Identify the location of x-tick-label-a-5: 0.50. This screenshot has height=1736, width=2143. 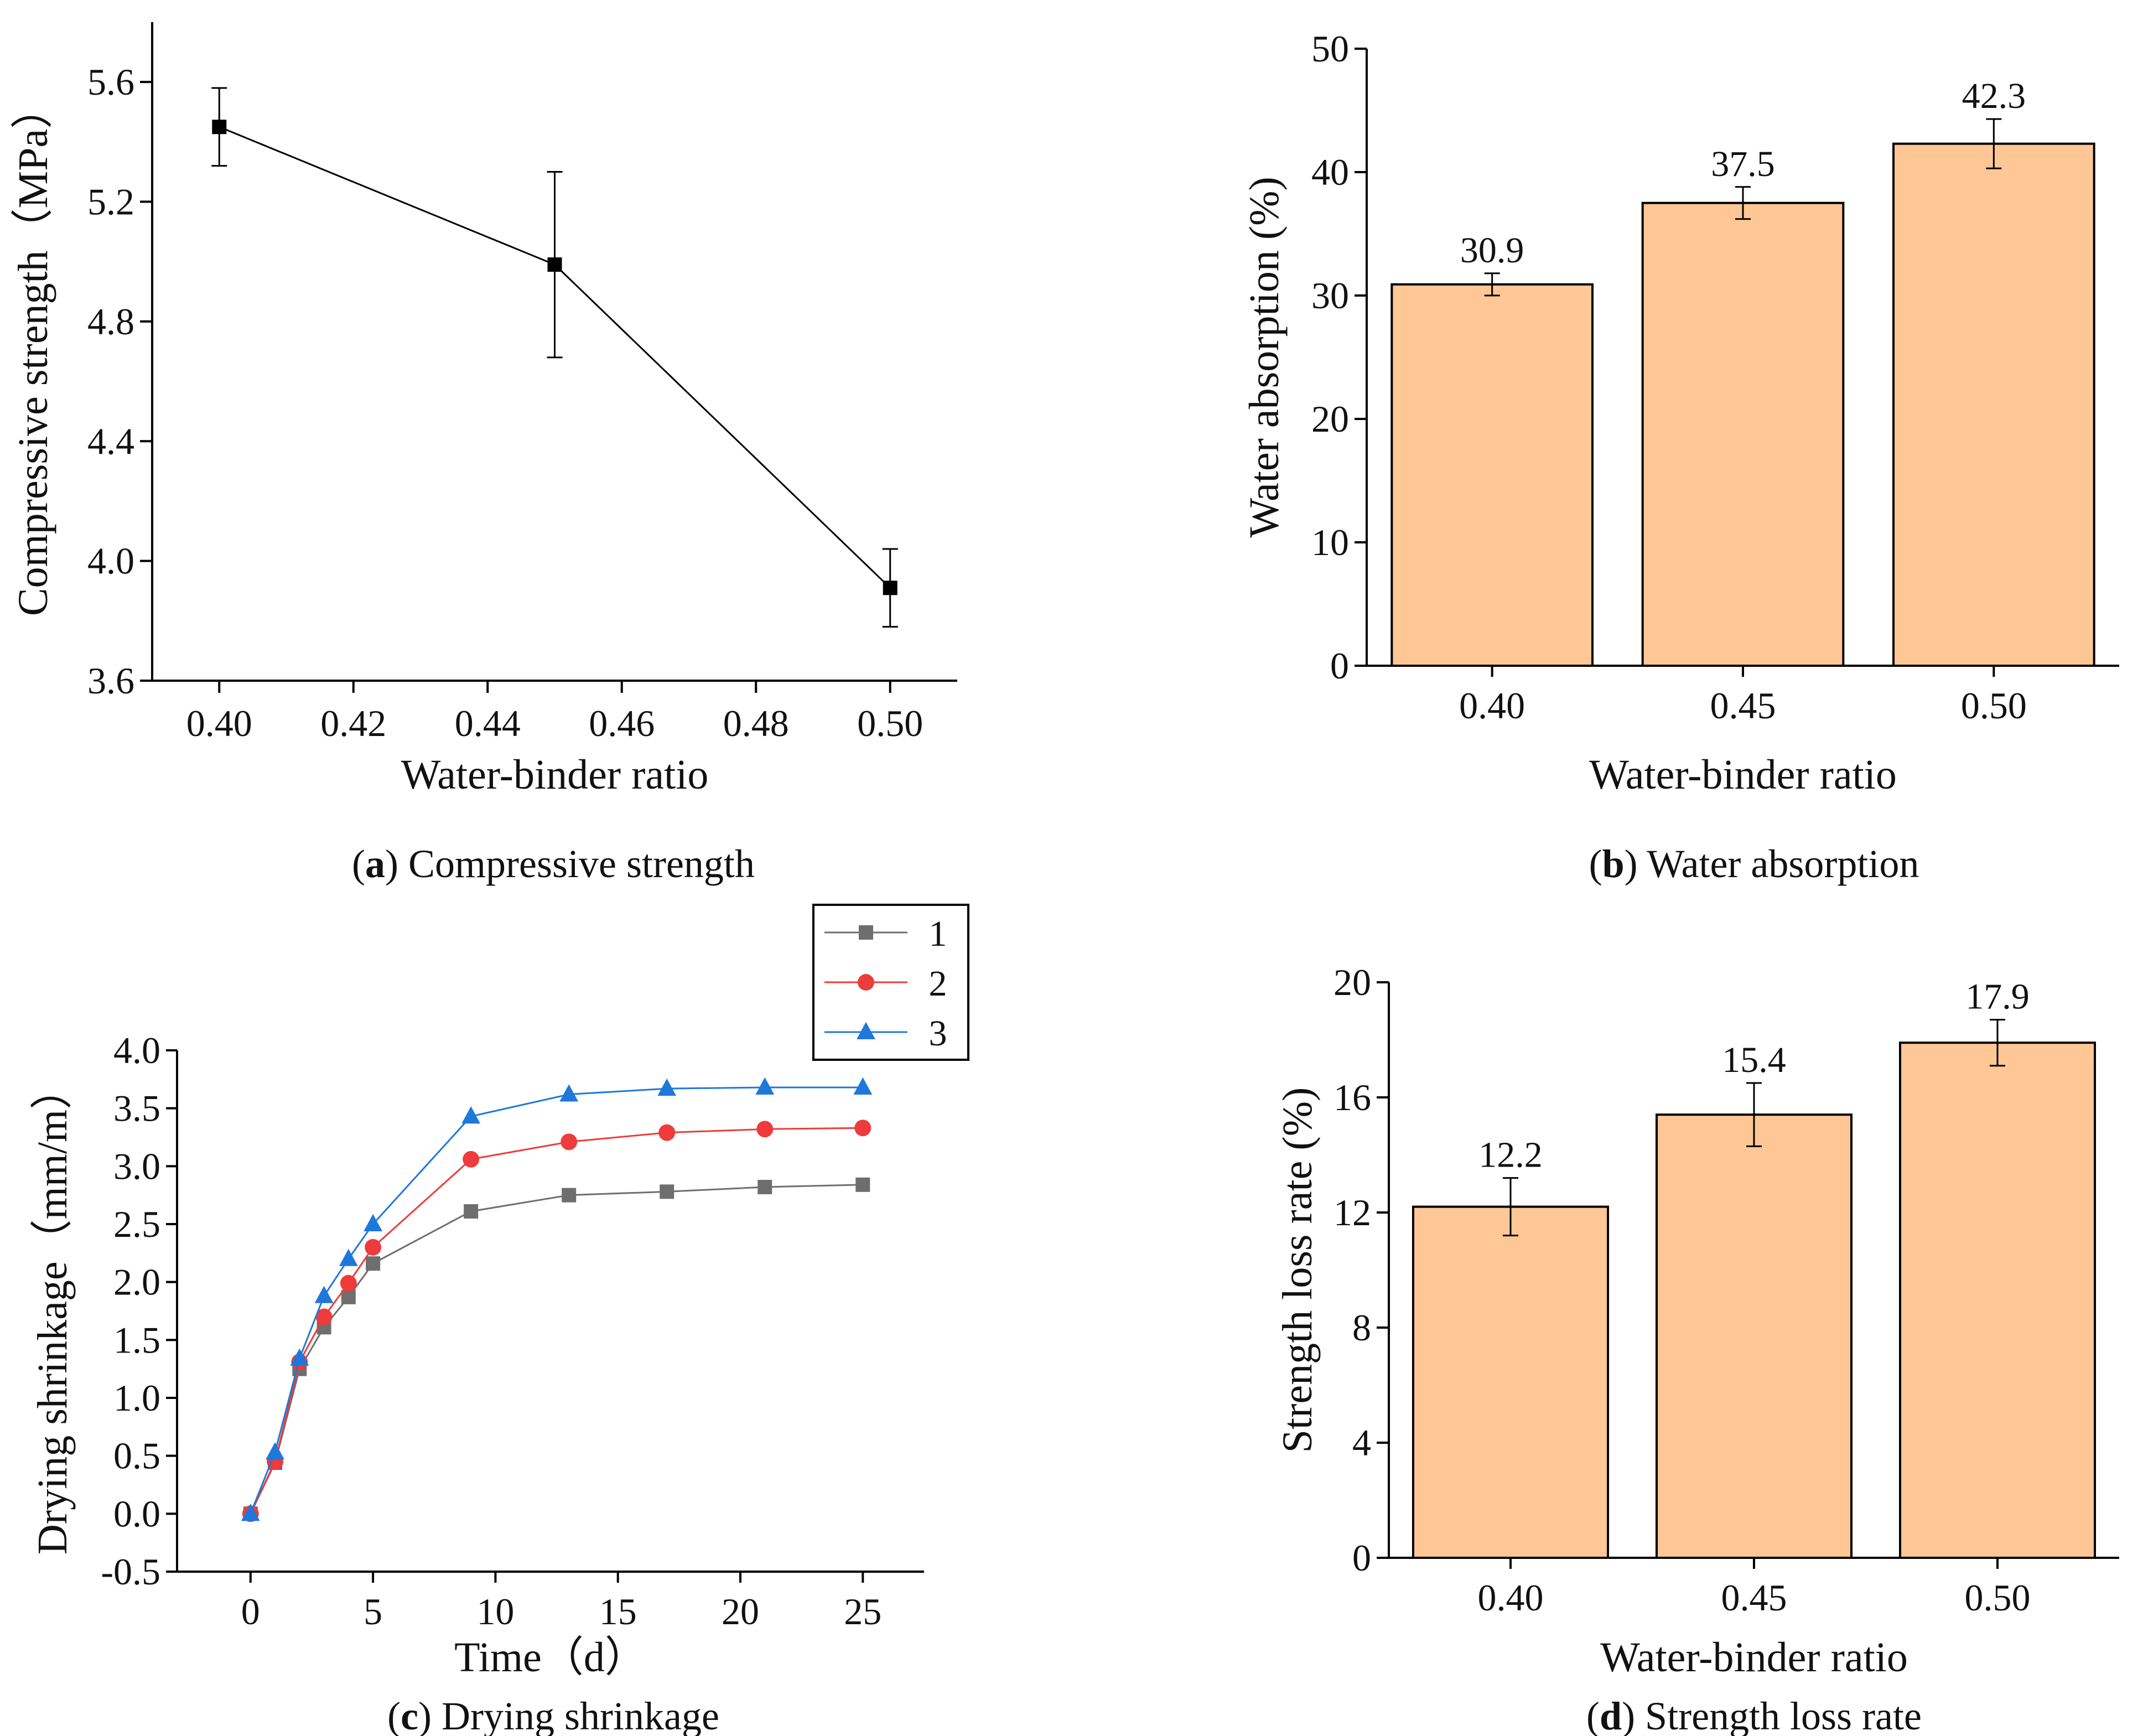
(890, 723).